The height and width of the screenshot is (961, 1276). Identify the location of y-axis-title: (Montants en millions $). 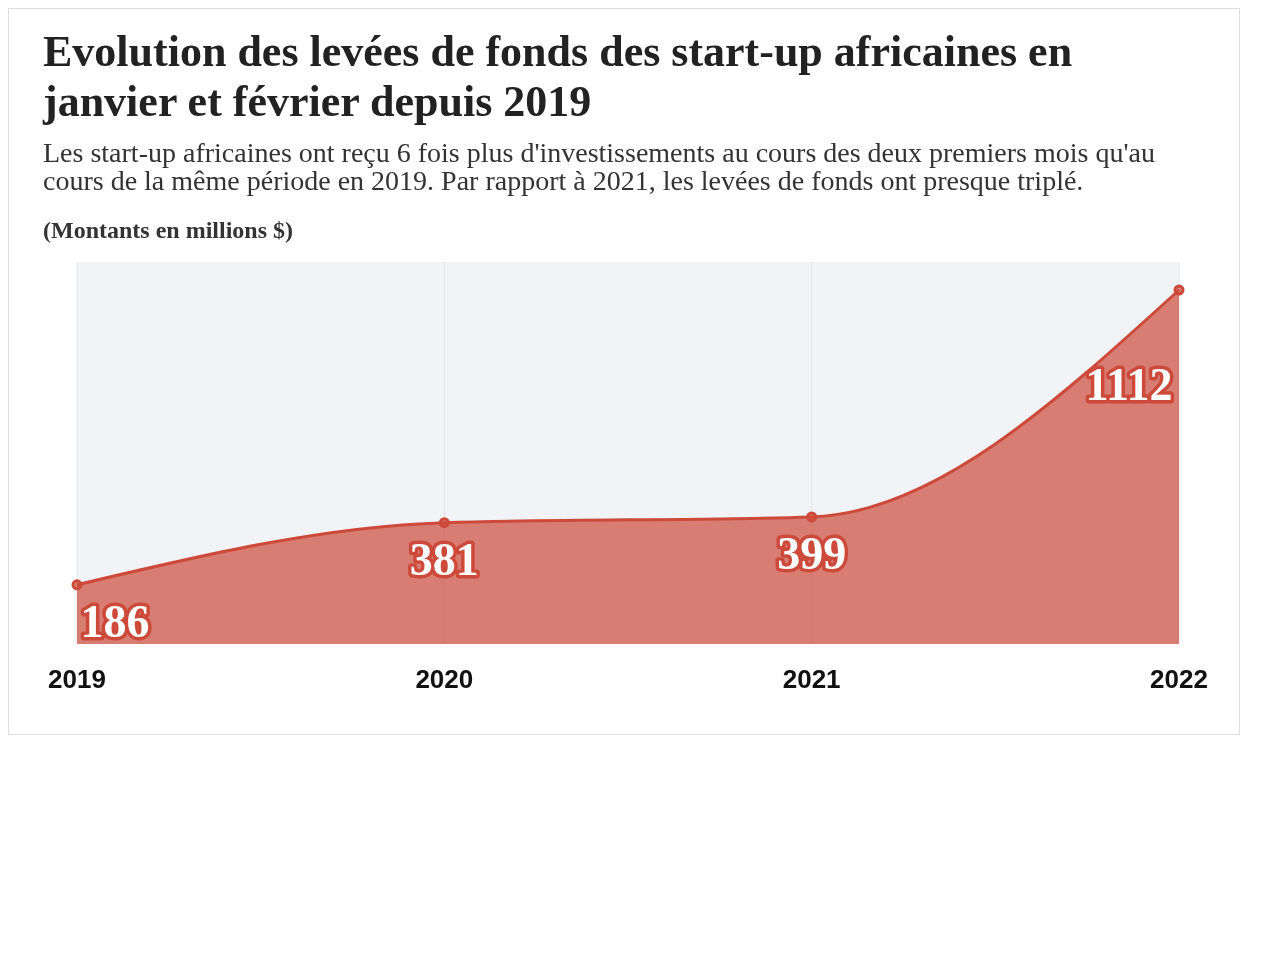
(168, 230).